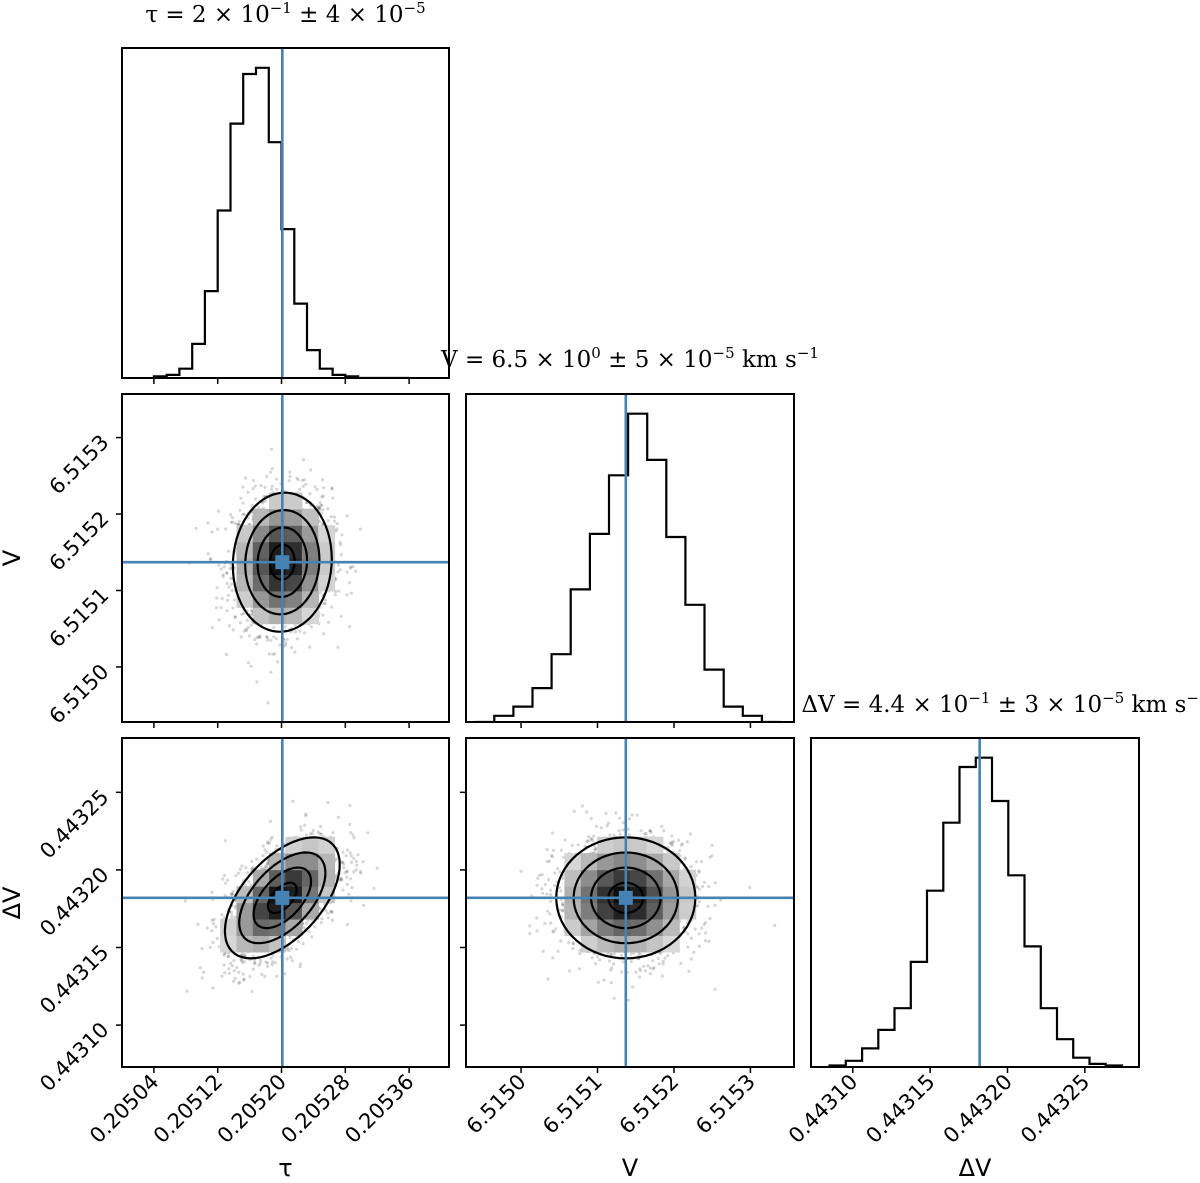 Image resolution: width=1200 pixels, height=1183 pixels. I want to click on x-tick-label: 0.44325, so click(1055, 1109).